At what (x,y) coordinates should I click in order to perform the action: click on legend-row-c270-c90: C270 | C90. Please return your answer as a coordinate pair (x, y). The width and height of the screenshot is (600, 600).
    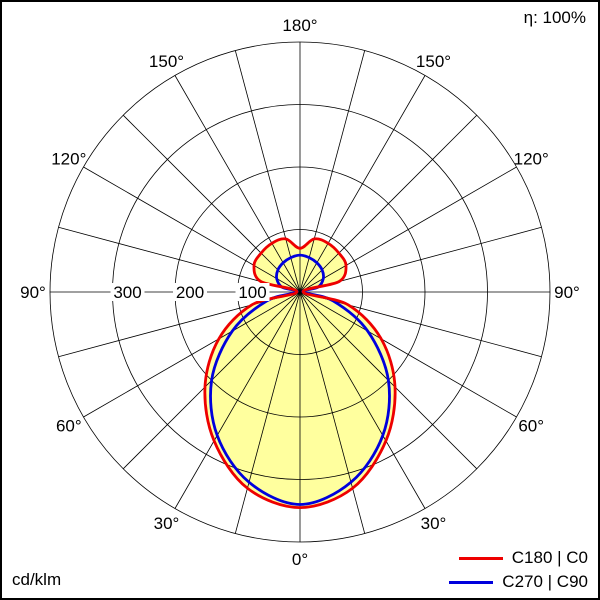
    Looking at the image, I should click on (518, 582).